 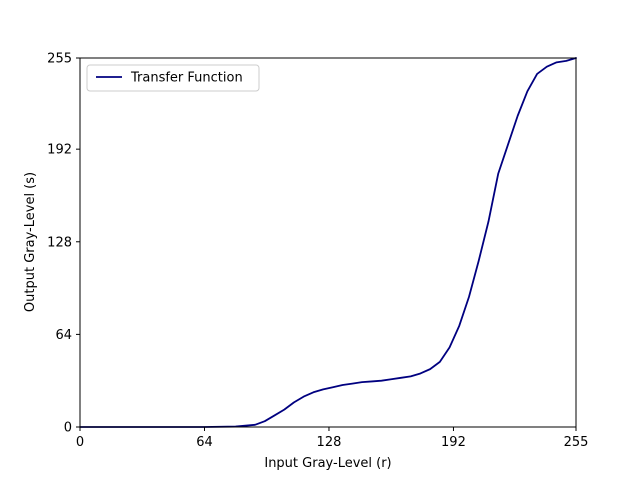 I want to click on y-tick-label: 192, so click(x=59, y=150).